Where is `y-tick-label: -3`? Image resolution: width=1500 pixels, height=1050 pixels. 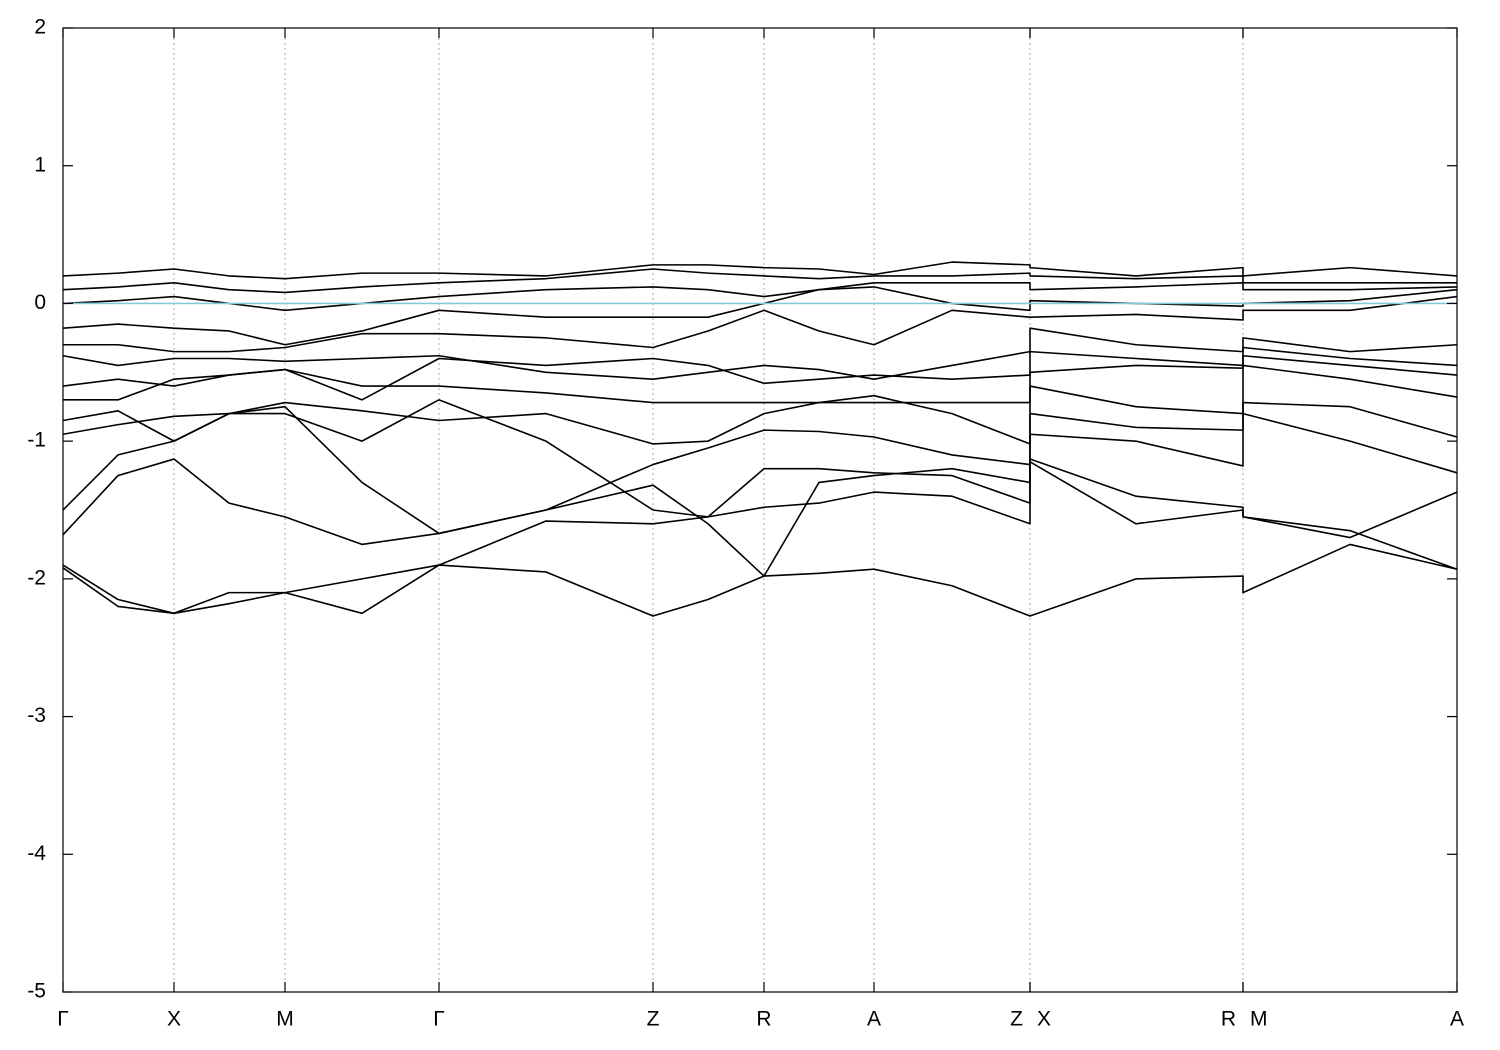
y-tick-label: -3 is located at coordinates (36, 715).